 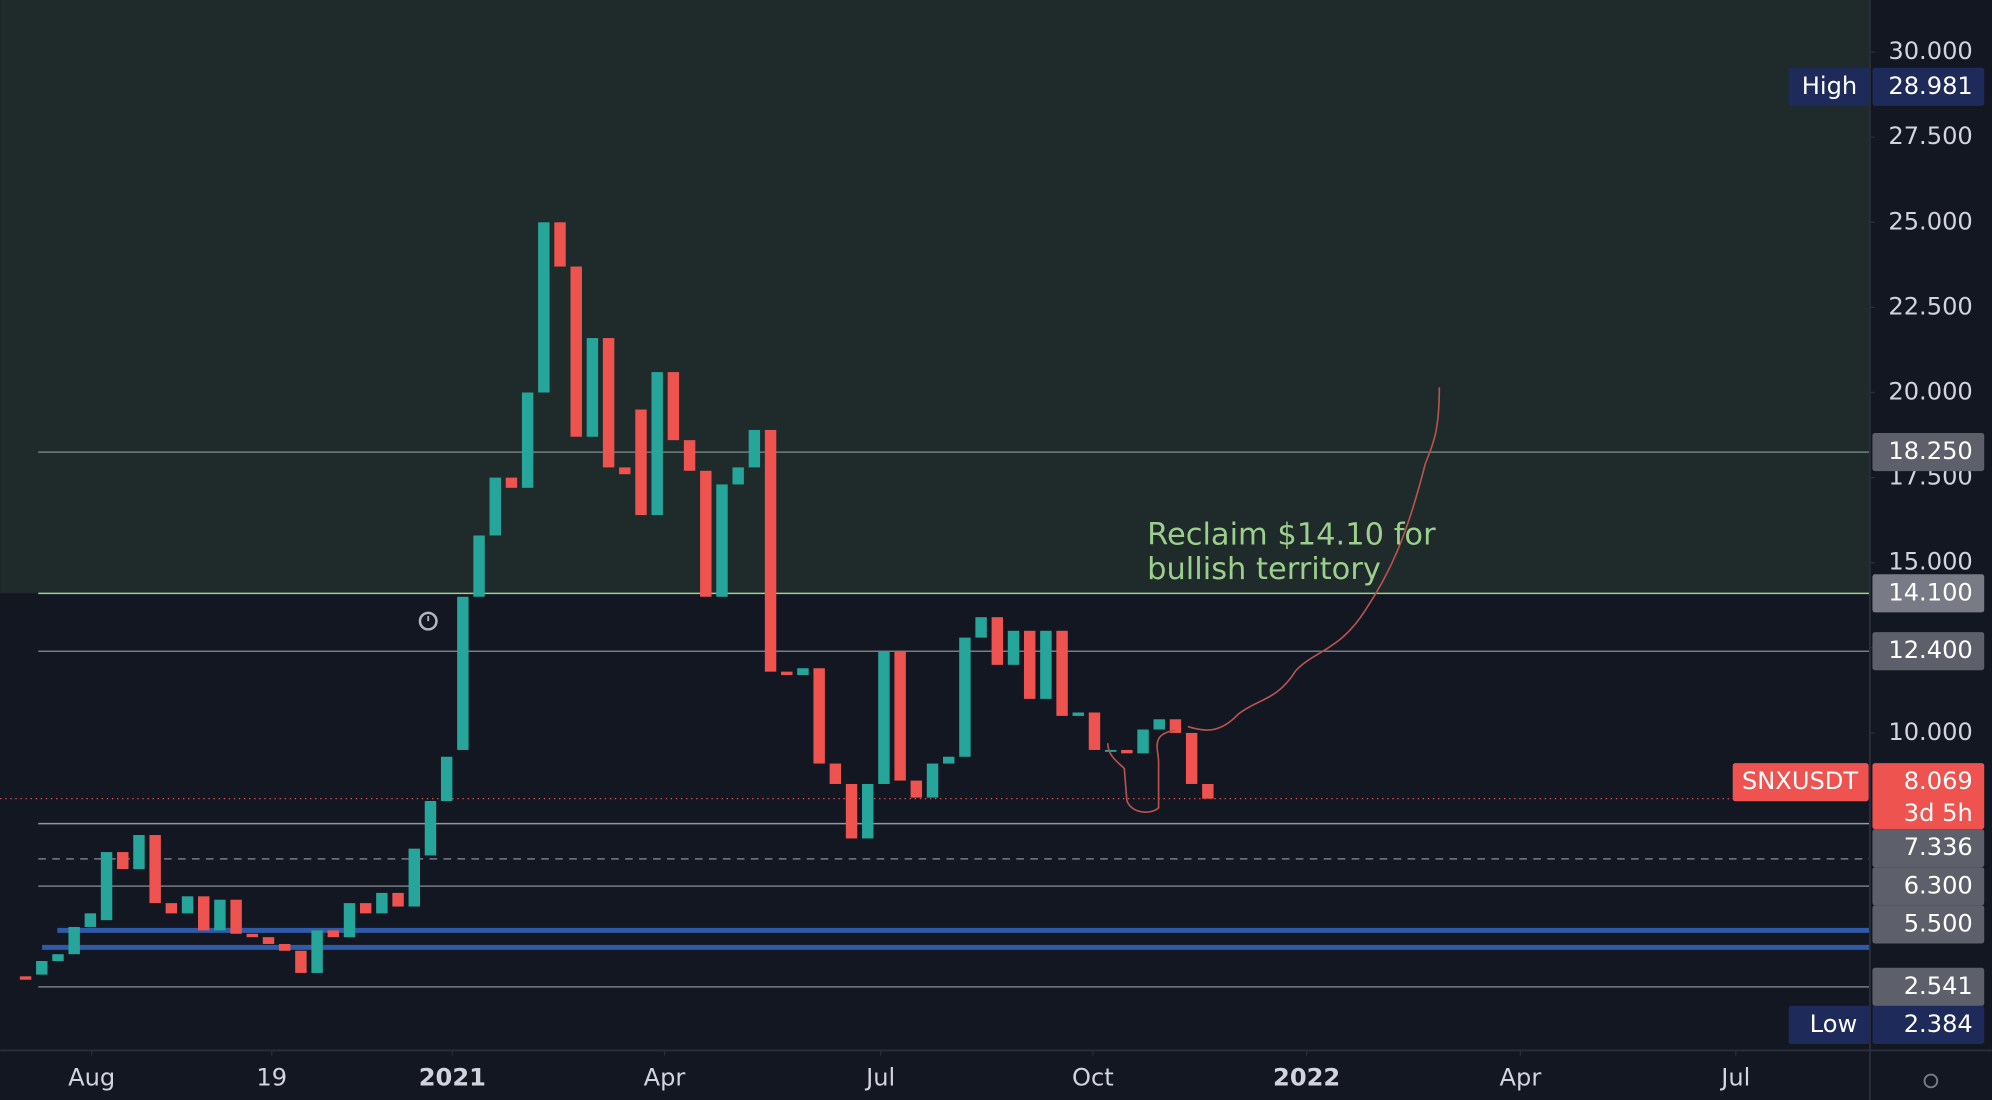 I want to click on x-tick-label: Apr, so click(x=665, y=1077).